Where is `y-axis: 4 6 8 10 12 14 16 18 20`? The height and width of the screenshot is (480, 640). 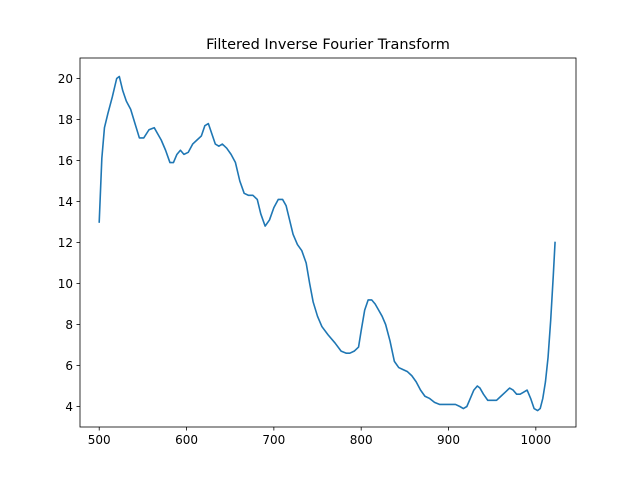
y-axis: 4 6 8 10 12 14 16 18 20 is located at coordinates (69, 243).